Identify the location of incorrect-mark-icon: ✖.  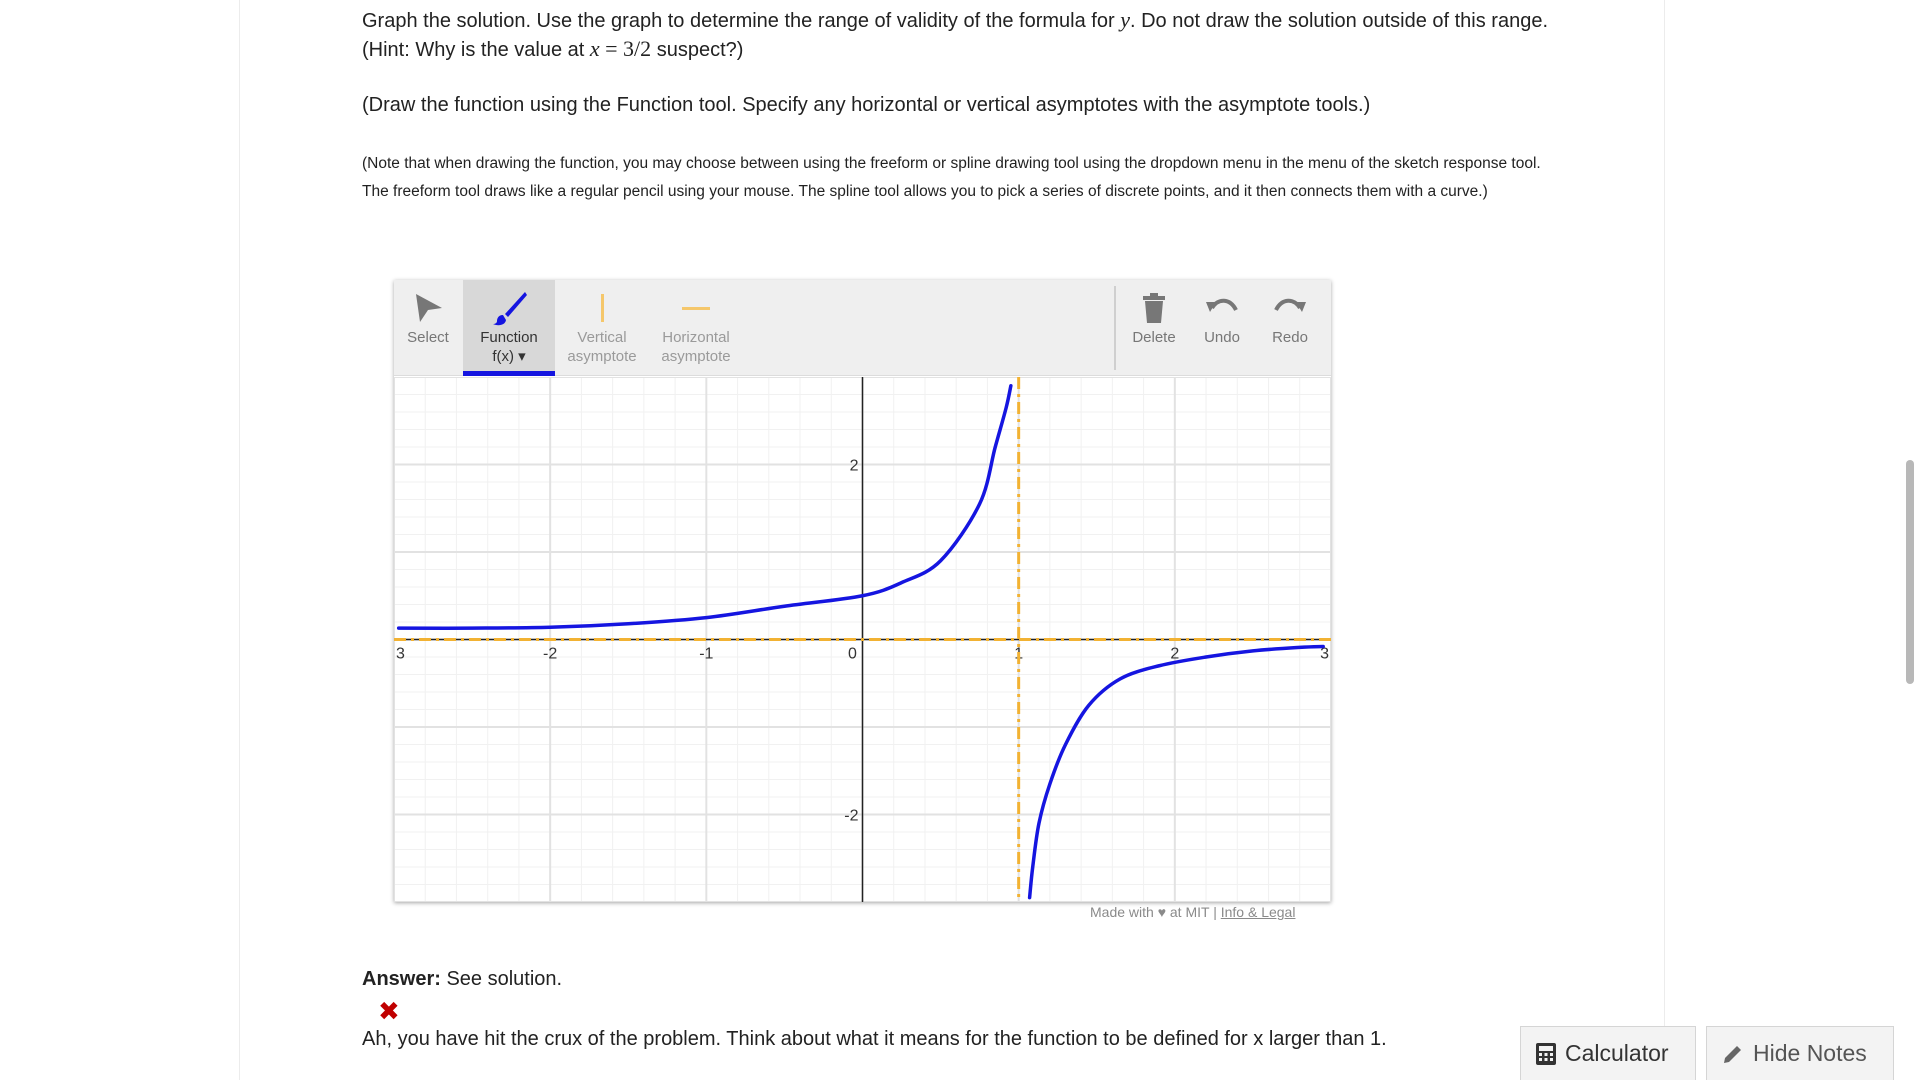
(389, 1011).